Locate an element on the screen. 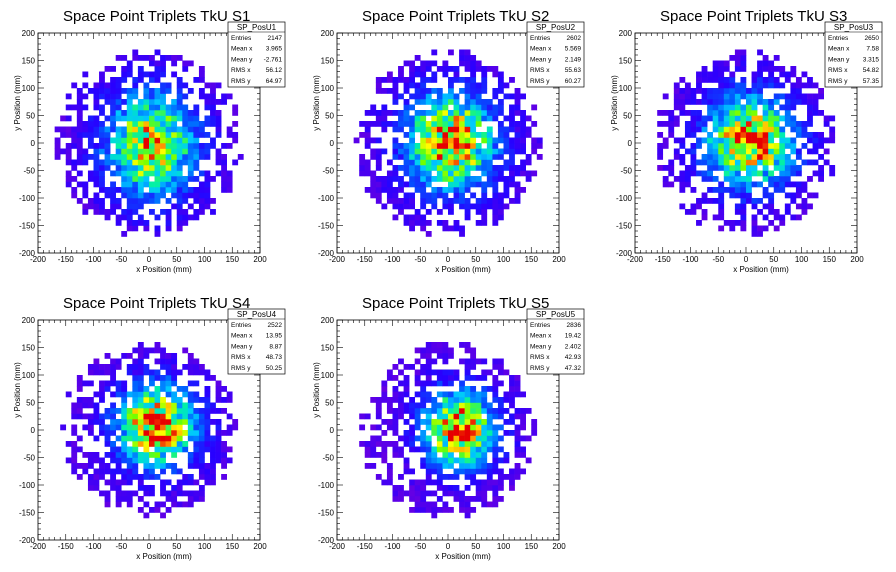 The width and height of the screenshot is (896, 572). y-tick-label: -100 is located at coordinates (326, 198).